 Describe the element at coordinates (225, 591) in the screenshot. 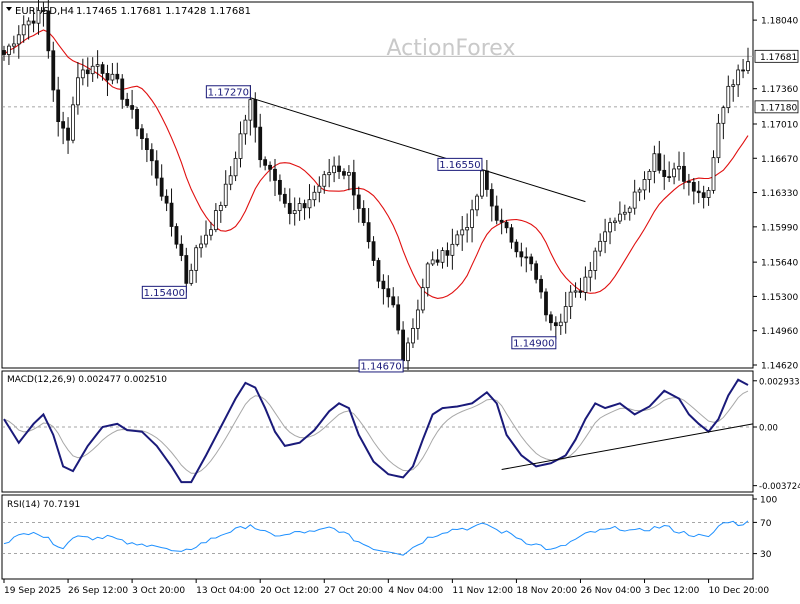

I see `time-tick-label: 13 Oct 04:00` at that location.